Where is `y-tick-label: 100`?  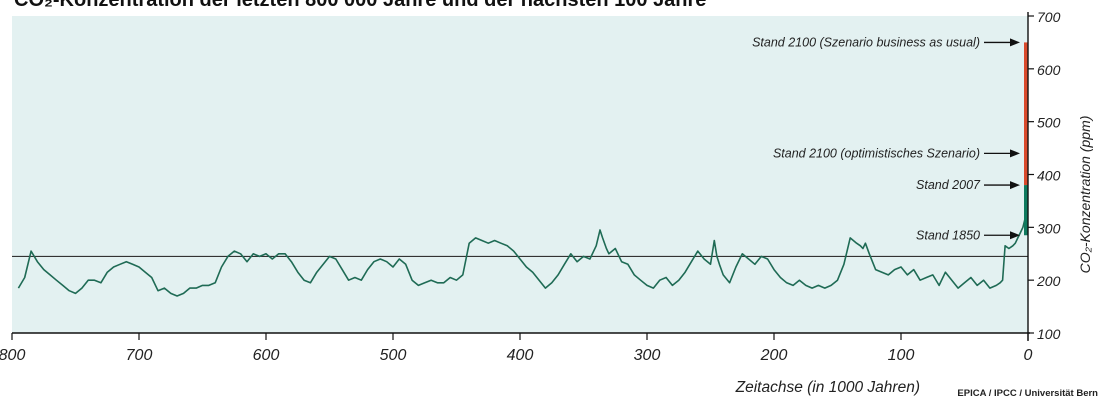
y-tick-label: 100 is located at coordinates (1049, 334).